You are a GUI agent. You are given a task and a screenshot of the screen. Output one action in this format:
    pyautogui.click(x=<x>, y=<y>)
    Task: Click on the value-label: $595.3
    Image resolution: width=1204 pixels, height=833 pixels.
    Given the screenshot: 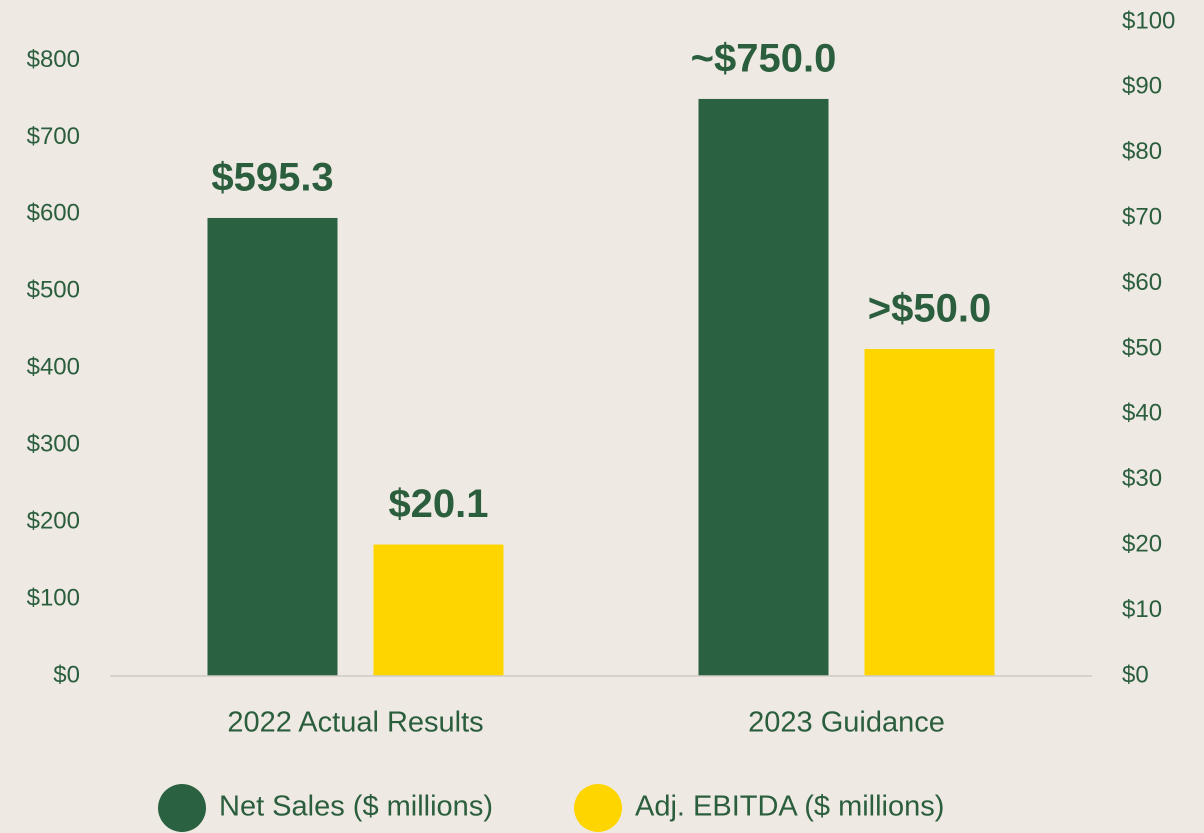 What is the action you would take?
    pyautogui.click(x=272, y=178)
    